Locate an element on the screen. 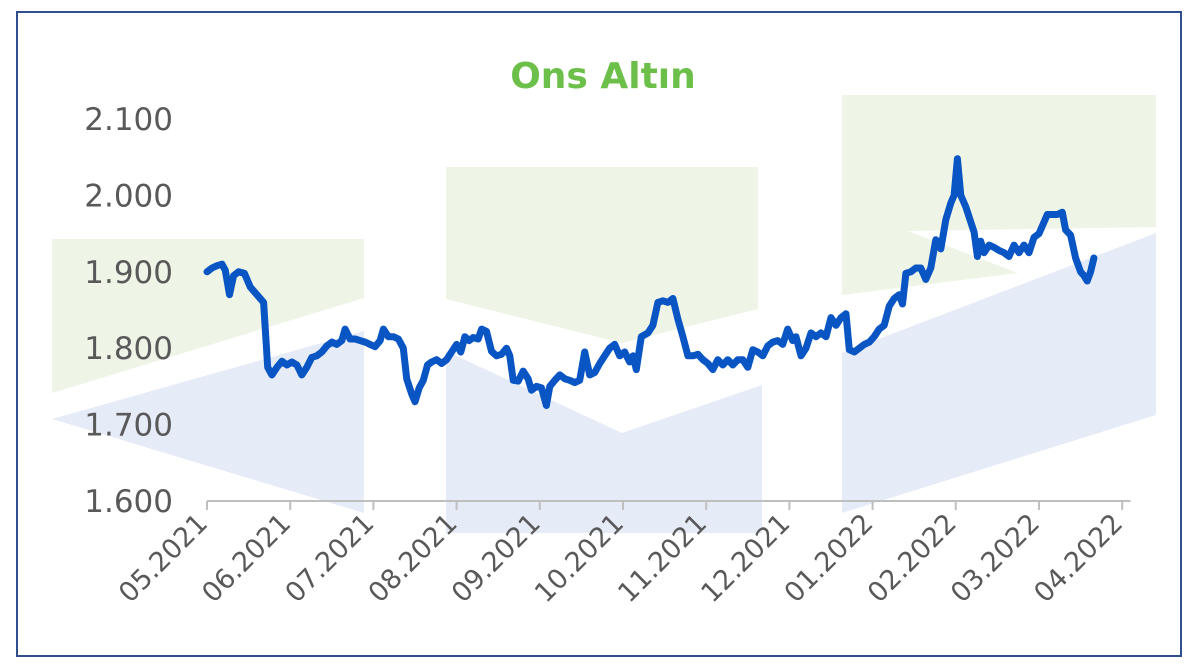  y-tick-label: 2.100 is located at coordinates (128, 120).